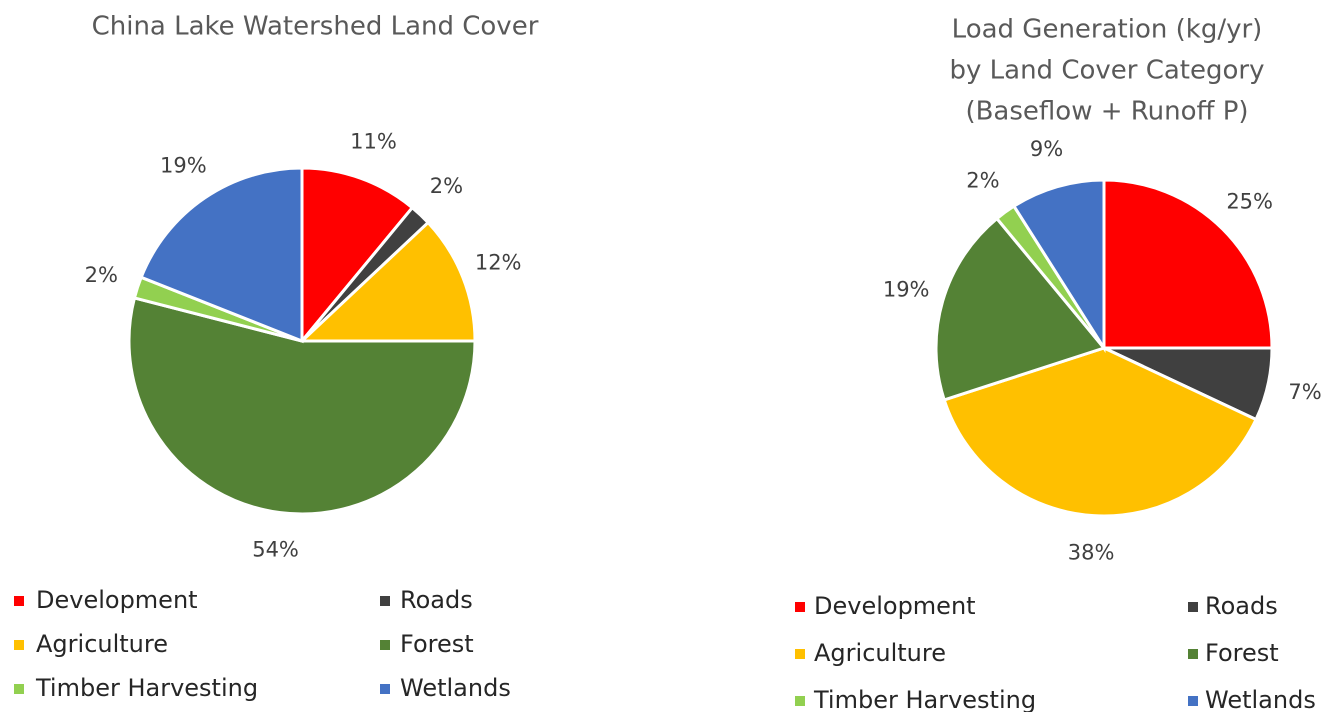 The image size is (1327, 712). What do you see at coordinates (498, 262) in the screenshot?
I see `slice-label: 12%` at bounding box center [498, 262].